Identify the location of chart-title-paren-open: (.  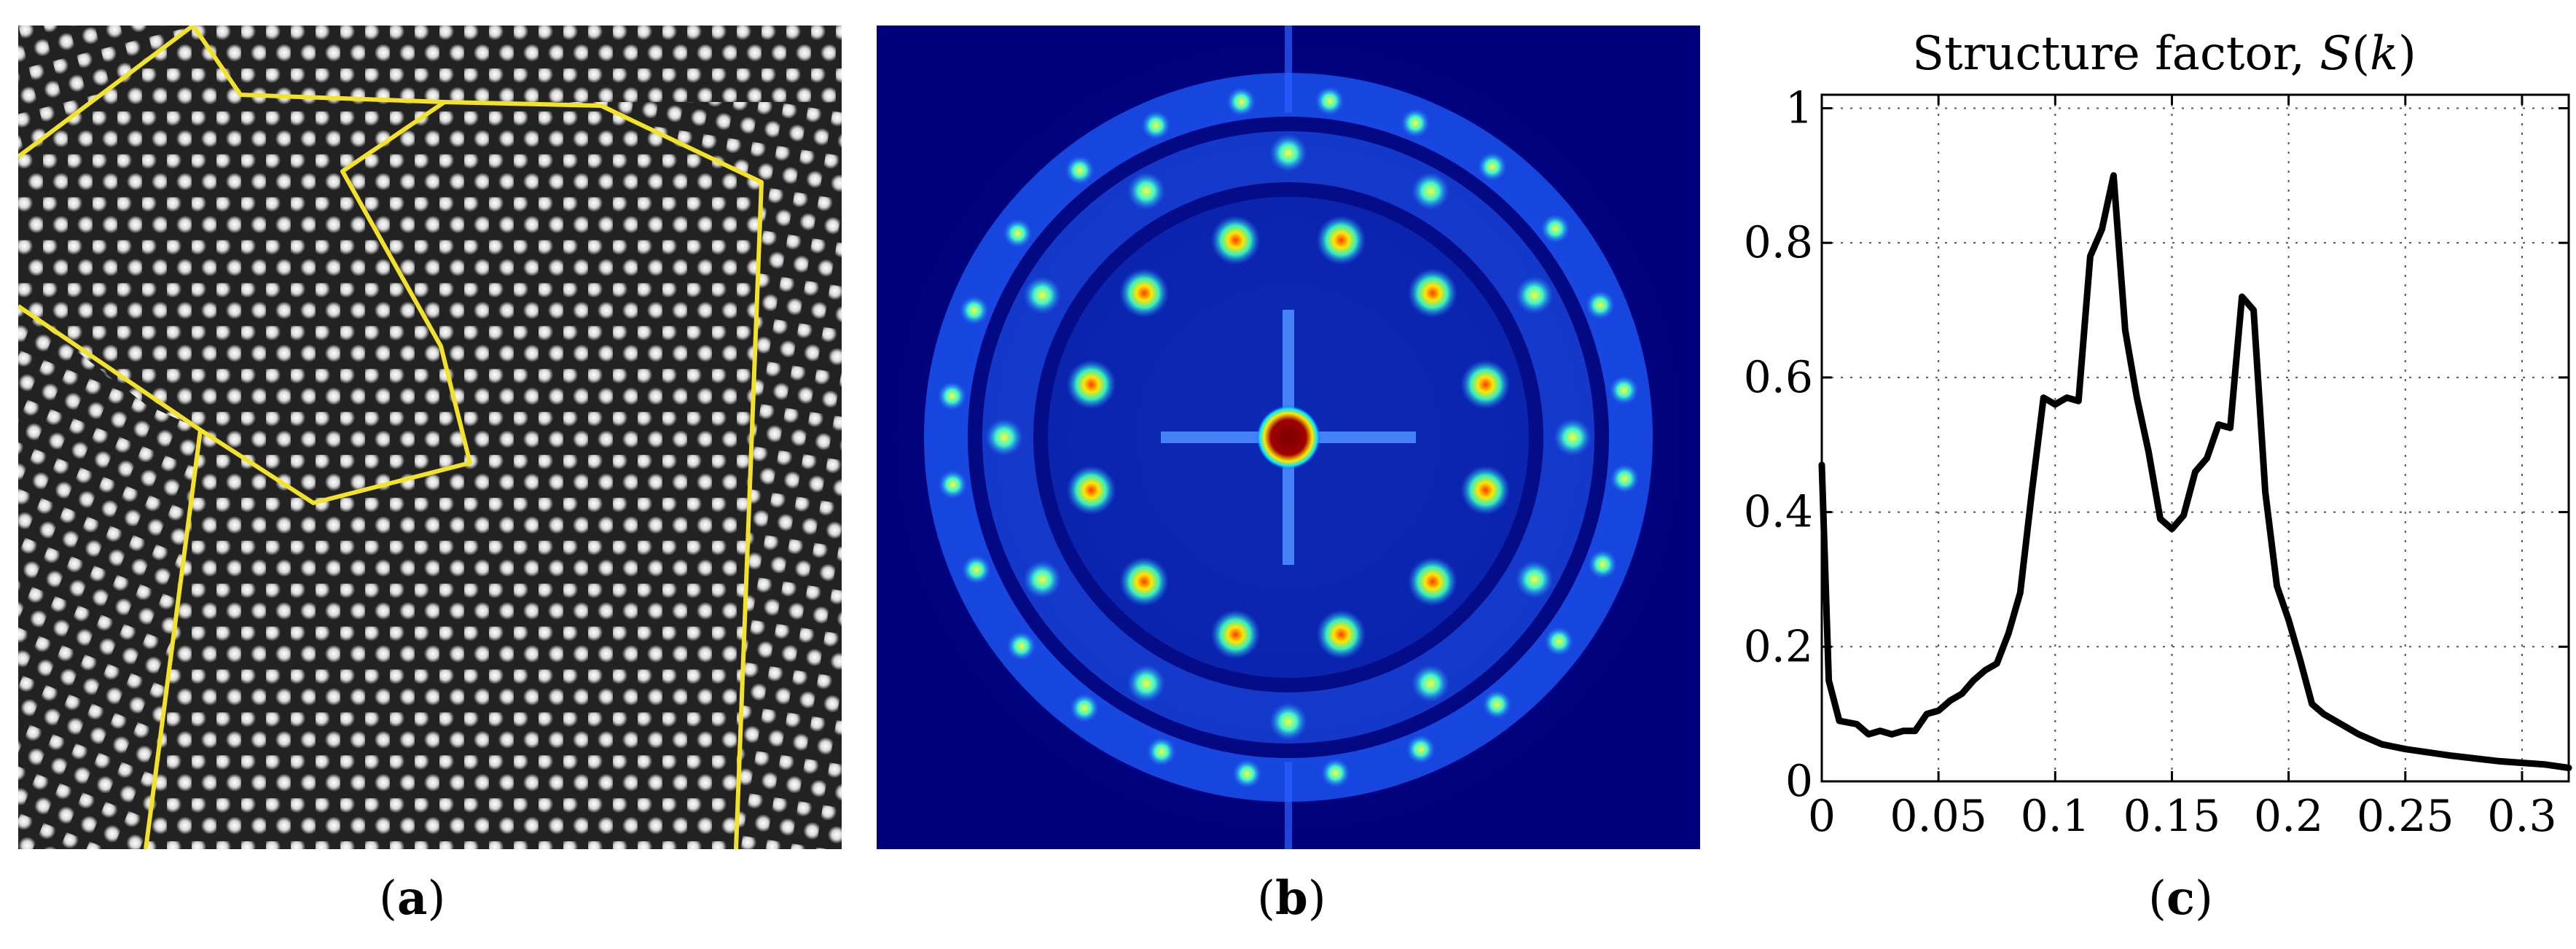
(2361, 54).